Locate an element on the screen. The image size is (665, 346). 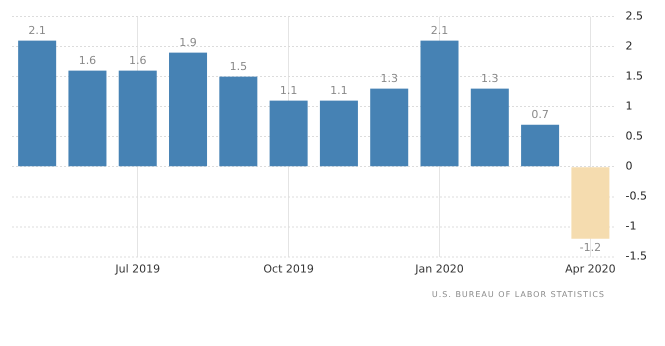
data-label: 1.5 is located at coordinates (239, 67).